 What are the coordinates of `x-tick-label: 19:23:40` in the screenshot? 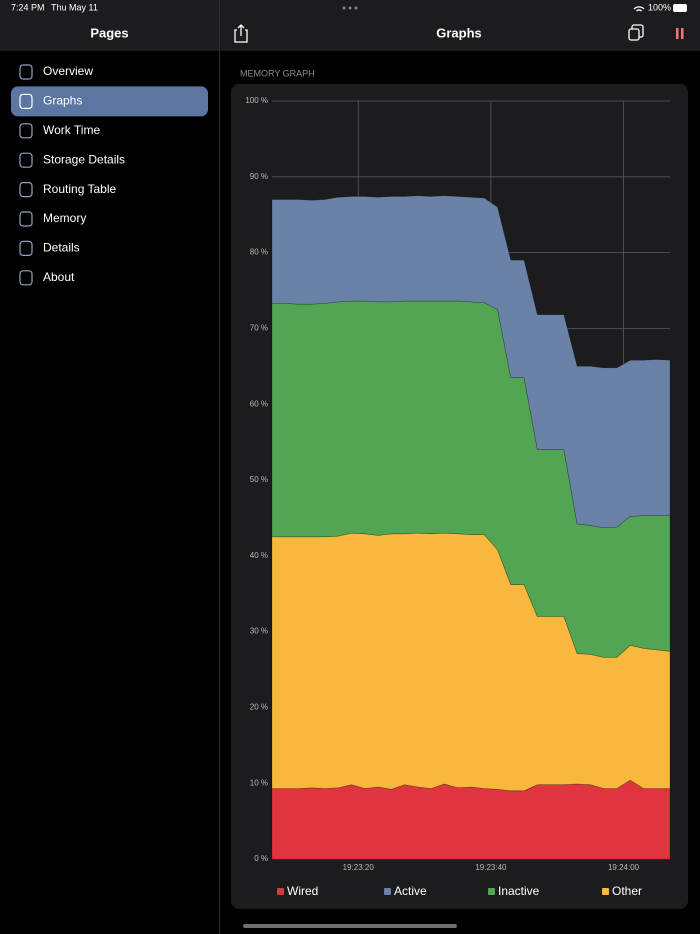 It's located at (491, 867).